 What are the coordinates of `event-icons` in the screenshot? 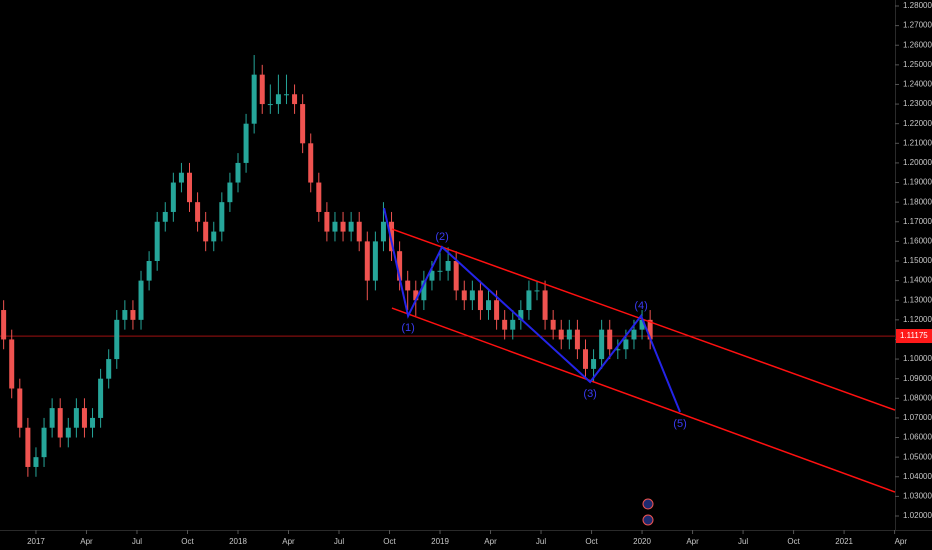 It's located at (648, 512).